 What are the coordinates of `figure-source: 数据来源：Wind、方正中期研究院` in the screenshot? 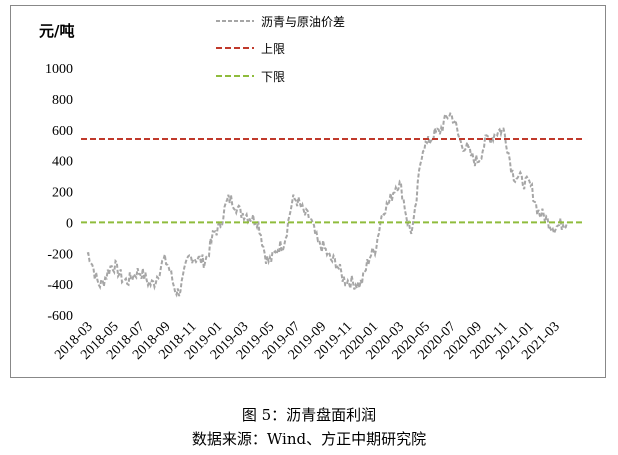 It's located at (309, 439).